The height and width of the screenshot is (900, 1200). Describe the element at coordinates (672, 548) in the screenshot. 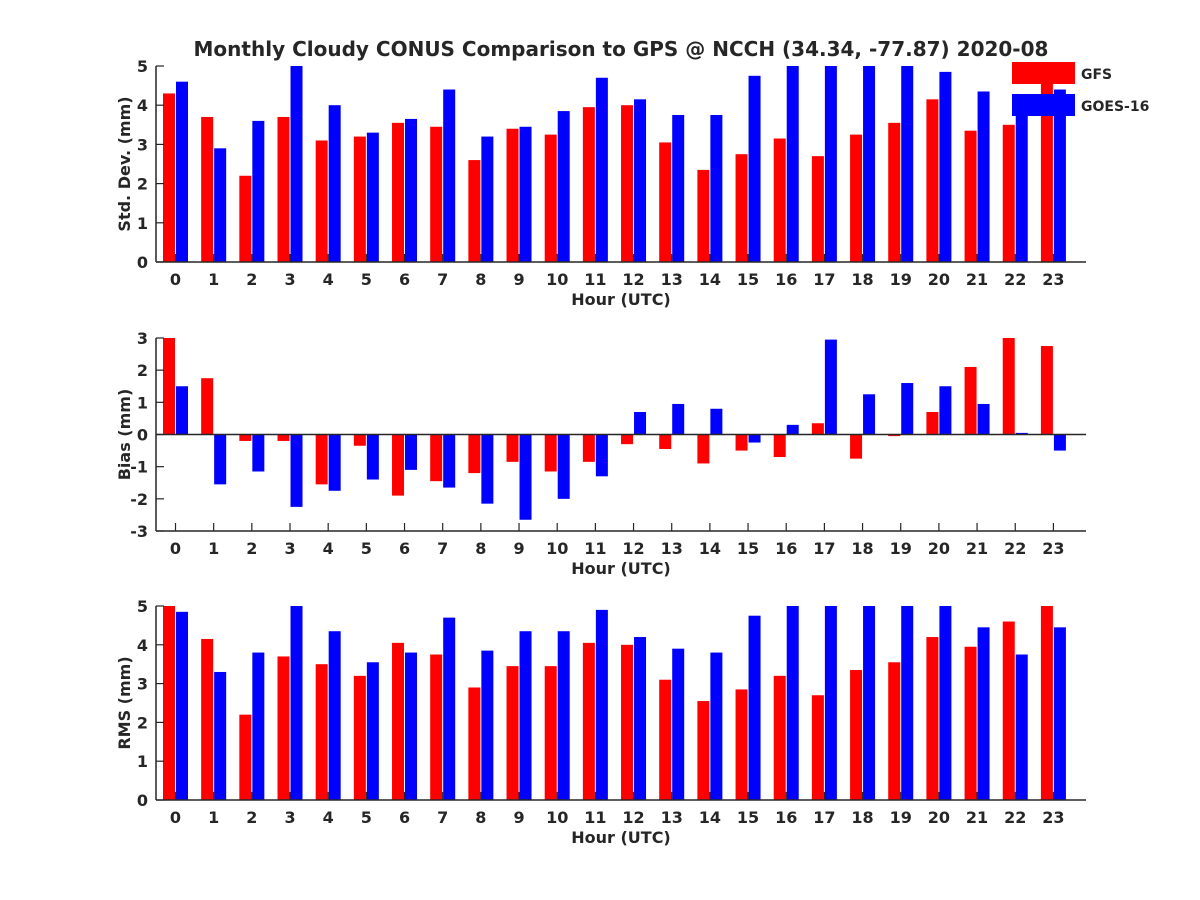

I see `bias-xtick-label: 13` at that location.